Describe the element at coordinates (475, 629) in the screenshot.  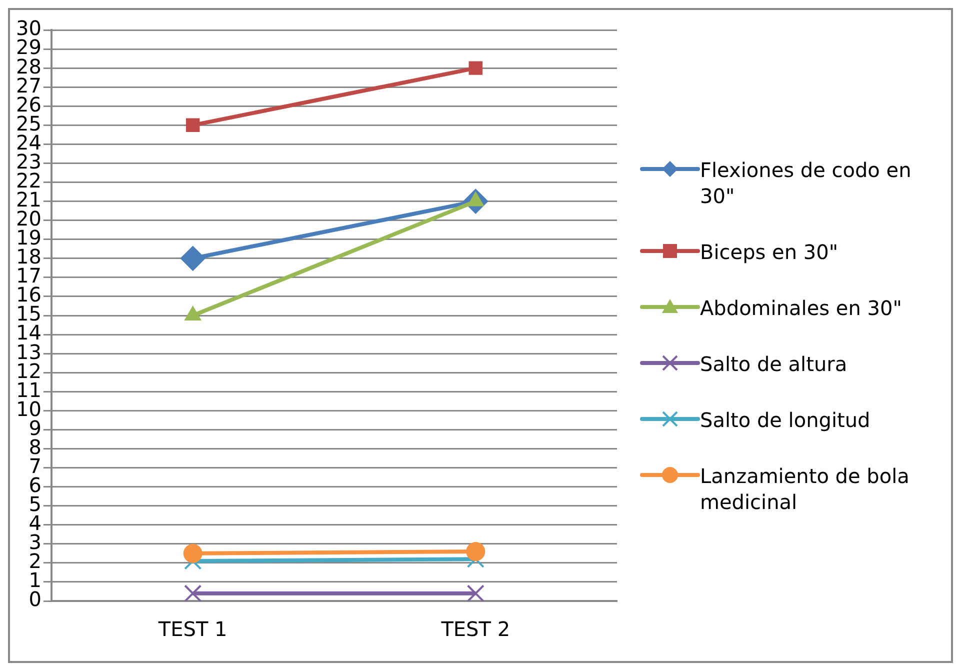
I see `x-tick-label: TEST 2` at that location.